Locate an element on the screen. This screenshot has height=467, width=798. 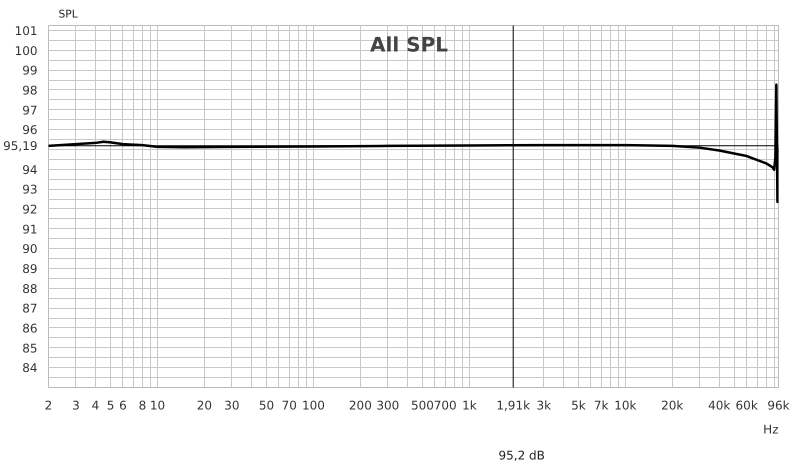
x-tick-label: 5 is located at coordinates (110, 405).